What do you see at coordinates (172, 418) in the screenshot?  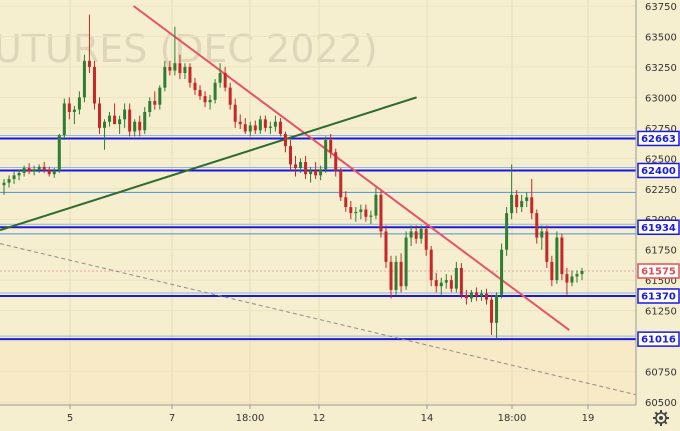 I see `x-tick-label: 7` at bounding box center [172, 418].